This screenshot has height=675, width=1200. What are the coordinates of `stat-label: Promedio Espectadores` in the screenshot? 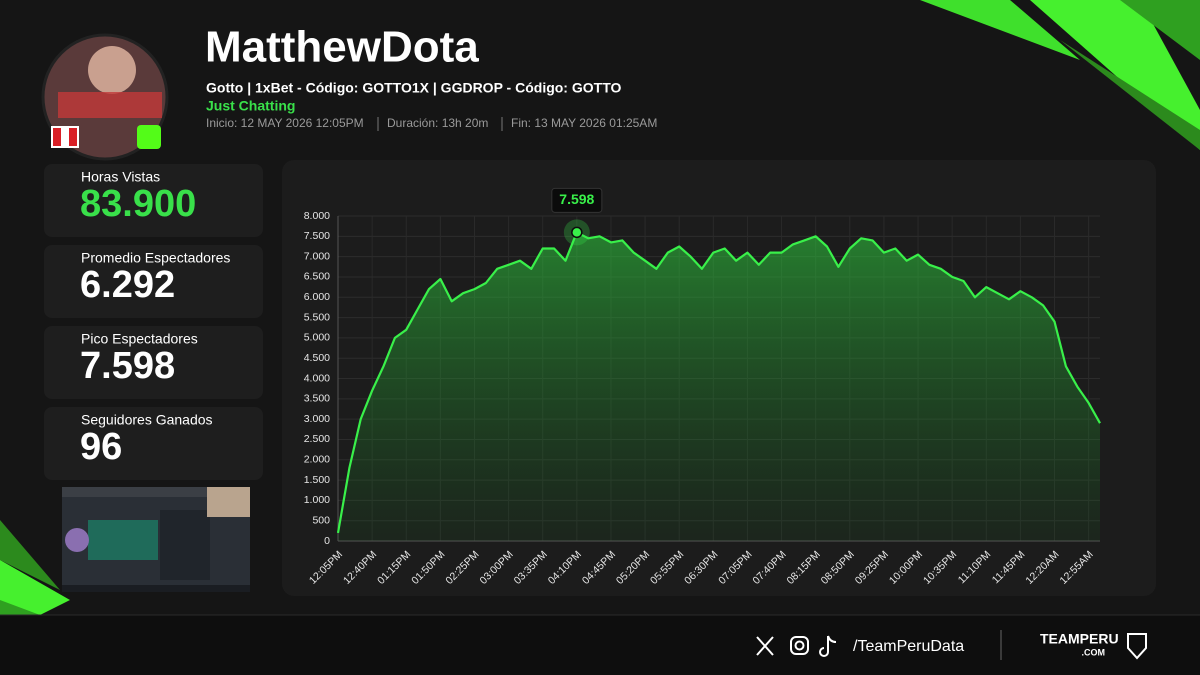 It's located at (155, 258).